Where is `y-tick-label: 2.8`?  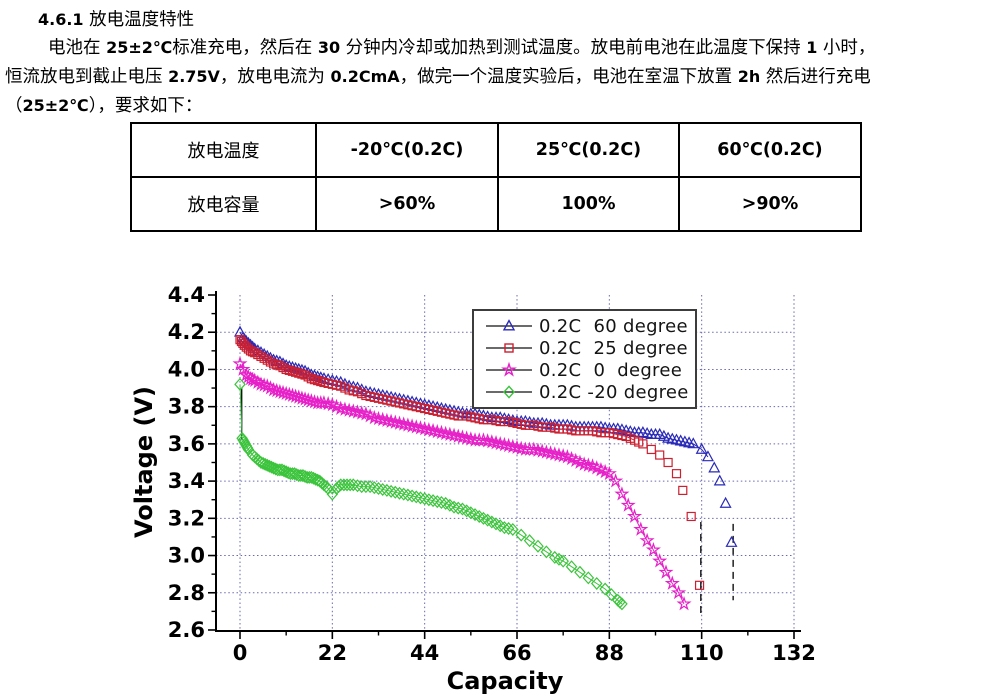
y-tick-label: 2.8 is located at coordinates (186, 593).